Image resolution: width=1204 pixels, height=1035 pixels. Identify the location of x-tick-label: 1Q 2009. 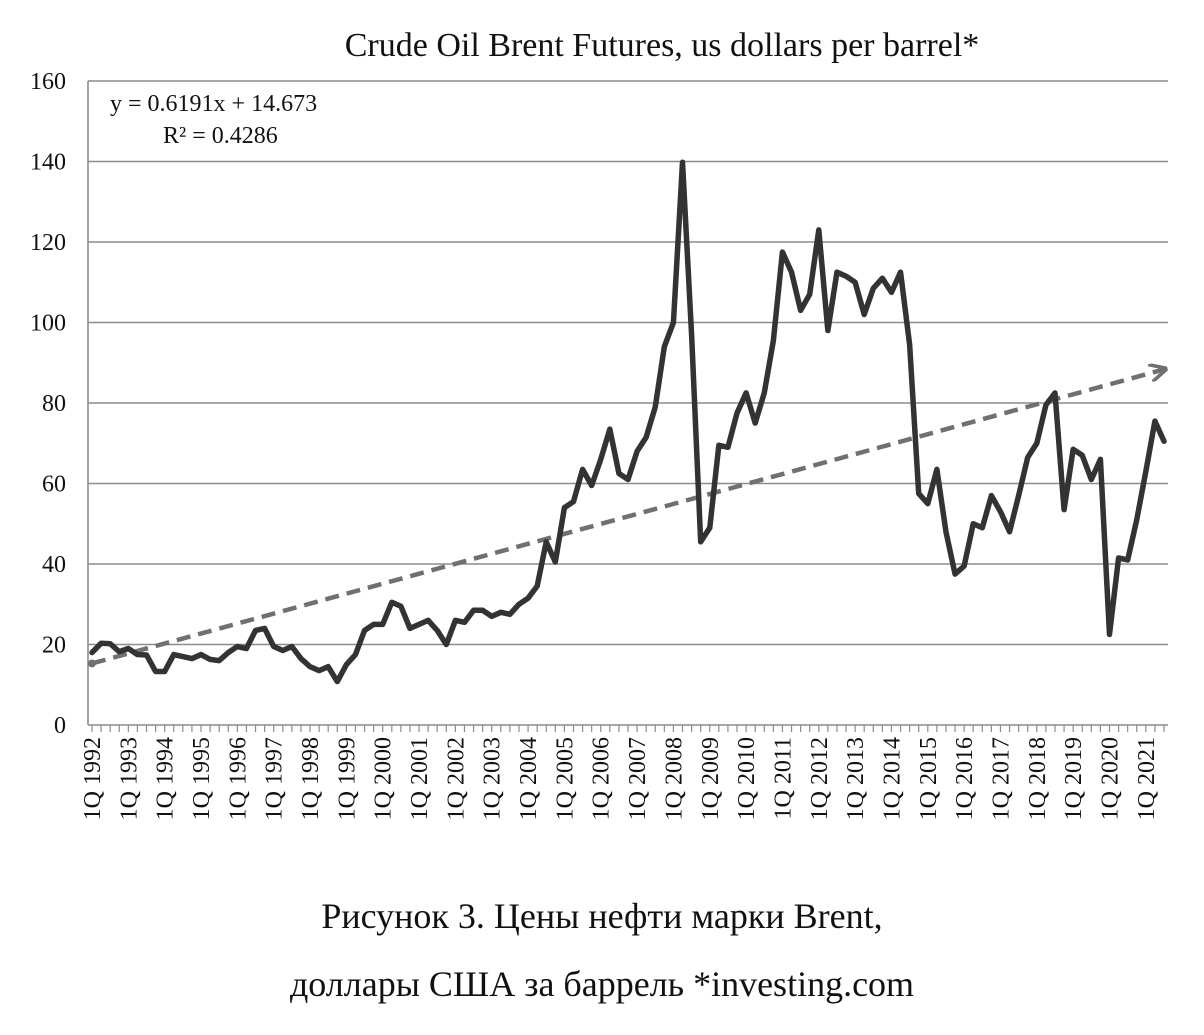
(711, 778).